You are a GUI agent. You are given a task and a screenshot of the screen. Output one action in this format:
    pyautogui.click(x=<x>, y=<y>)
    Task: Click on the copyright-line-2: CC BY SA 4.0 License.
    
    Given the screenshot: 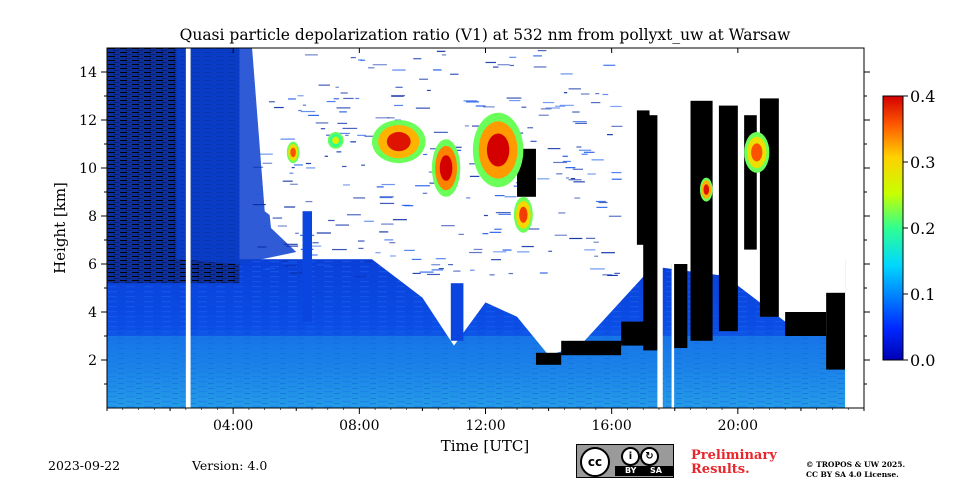 What is the action you would take?
    pyautogui.click(x=852, y=474)
    